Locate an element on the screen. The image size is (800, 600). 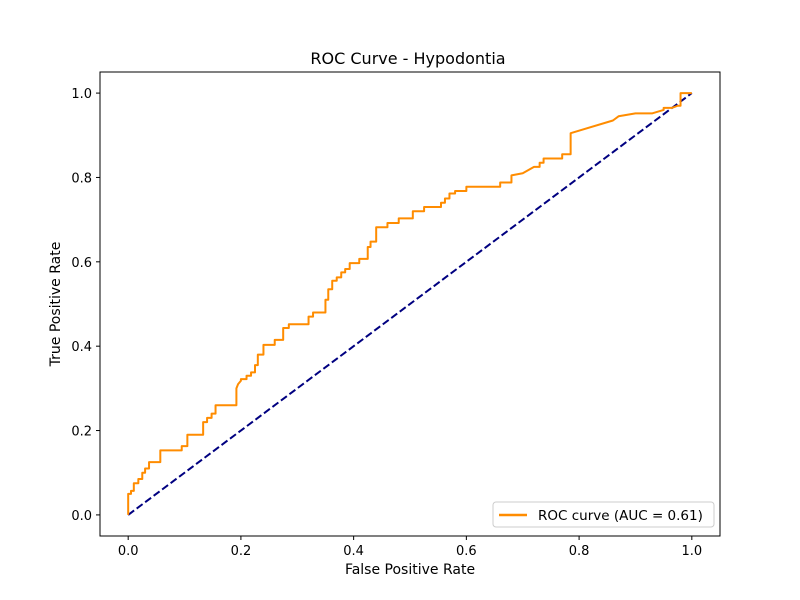
y-tick-label: 1.0 is located at coordinates (81, 94).